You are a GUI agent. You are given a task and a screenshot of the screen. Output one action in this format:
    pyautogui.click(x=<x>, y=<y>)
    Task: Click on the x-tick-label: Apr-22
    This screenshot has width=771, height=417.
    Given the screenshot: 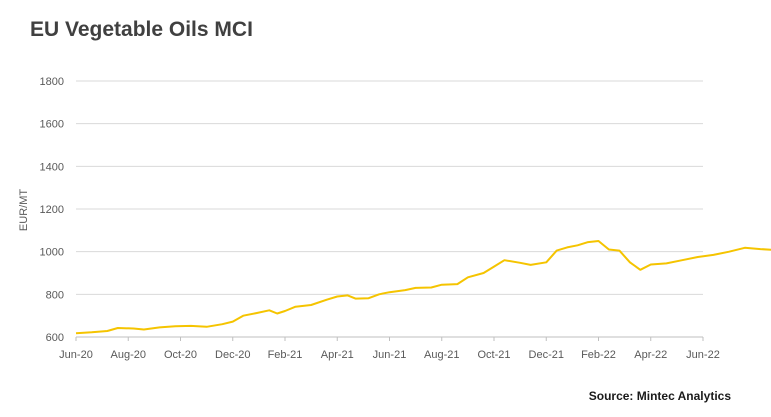 What is the action you would take?
    pyautogui.click(x=650, y=355)
    